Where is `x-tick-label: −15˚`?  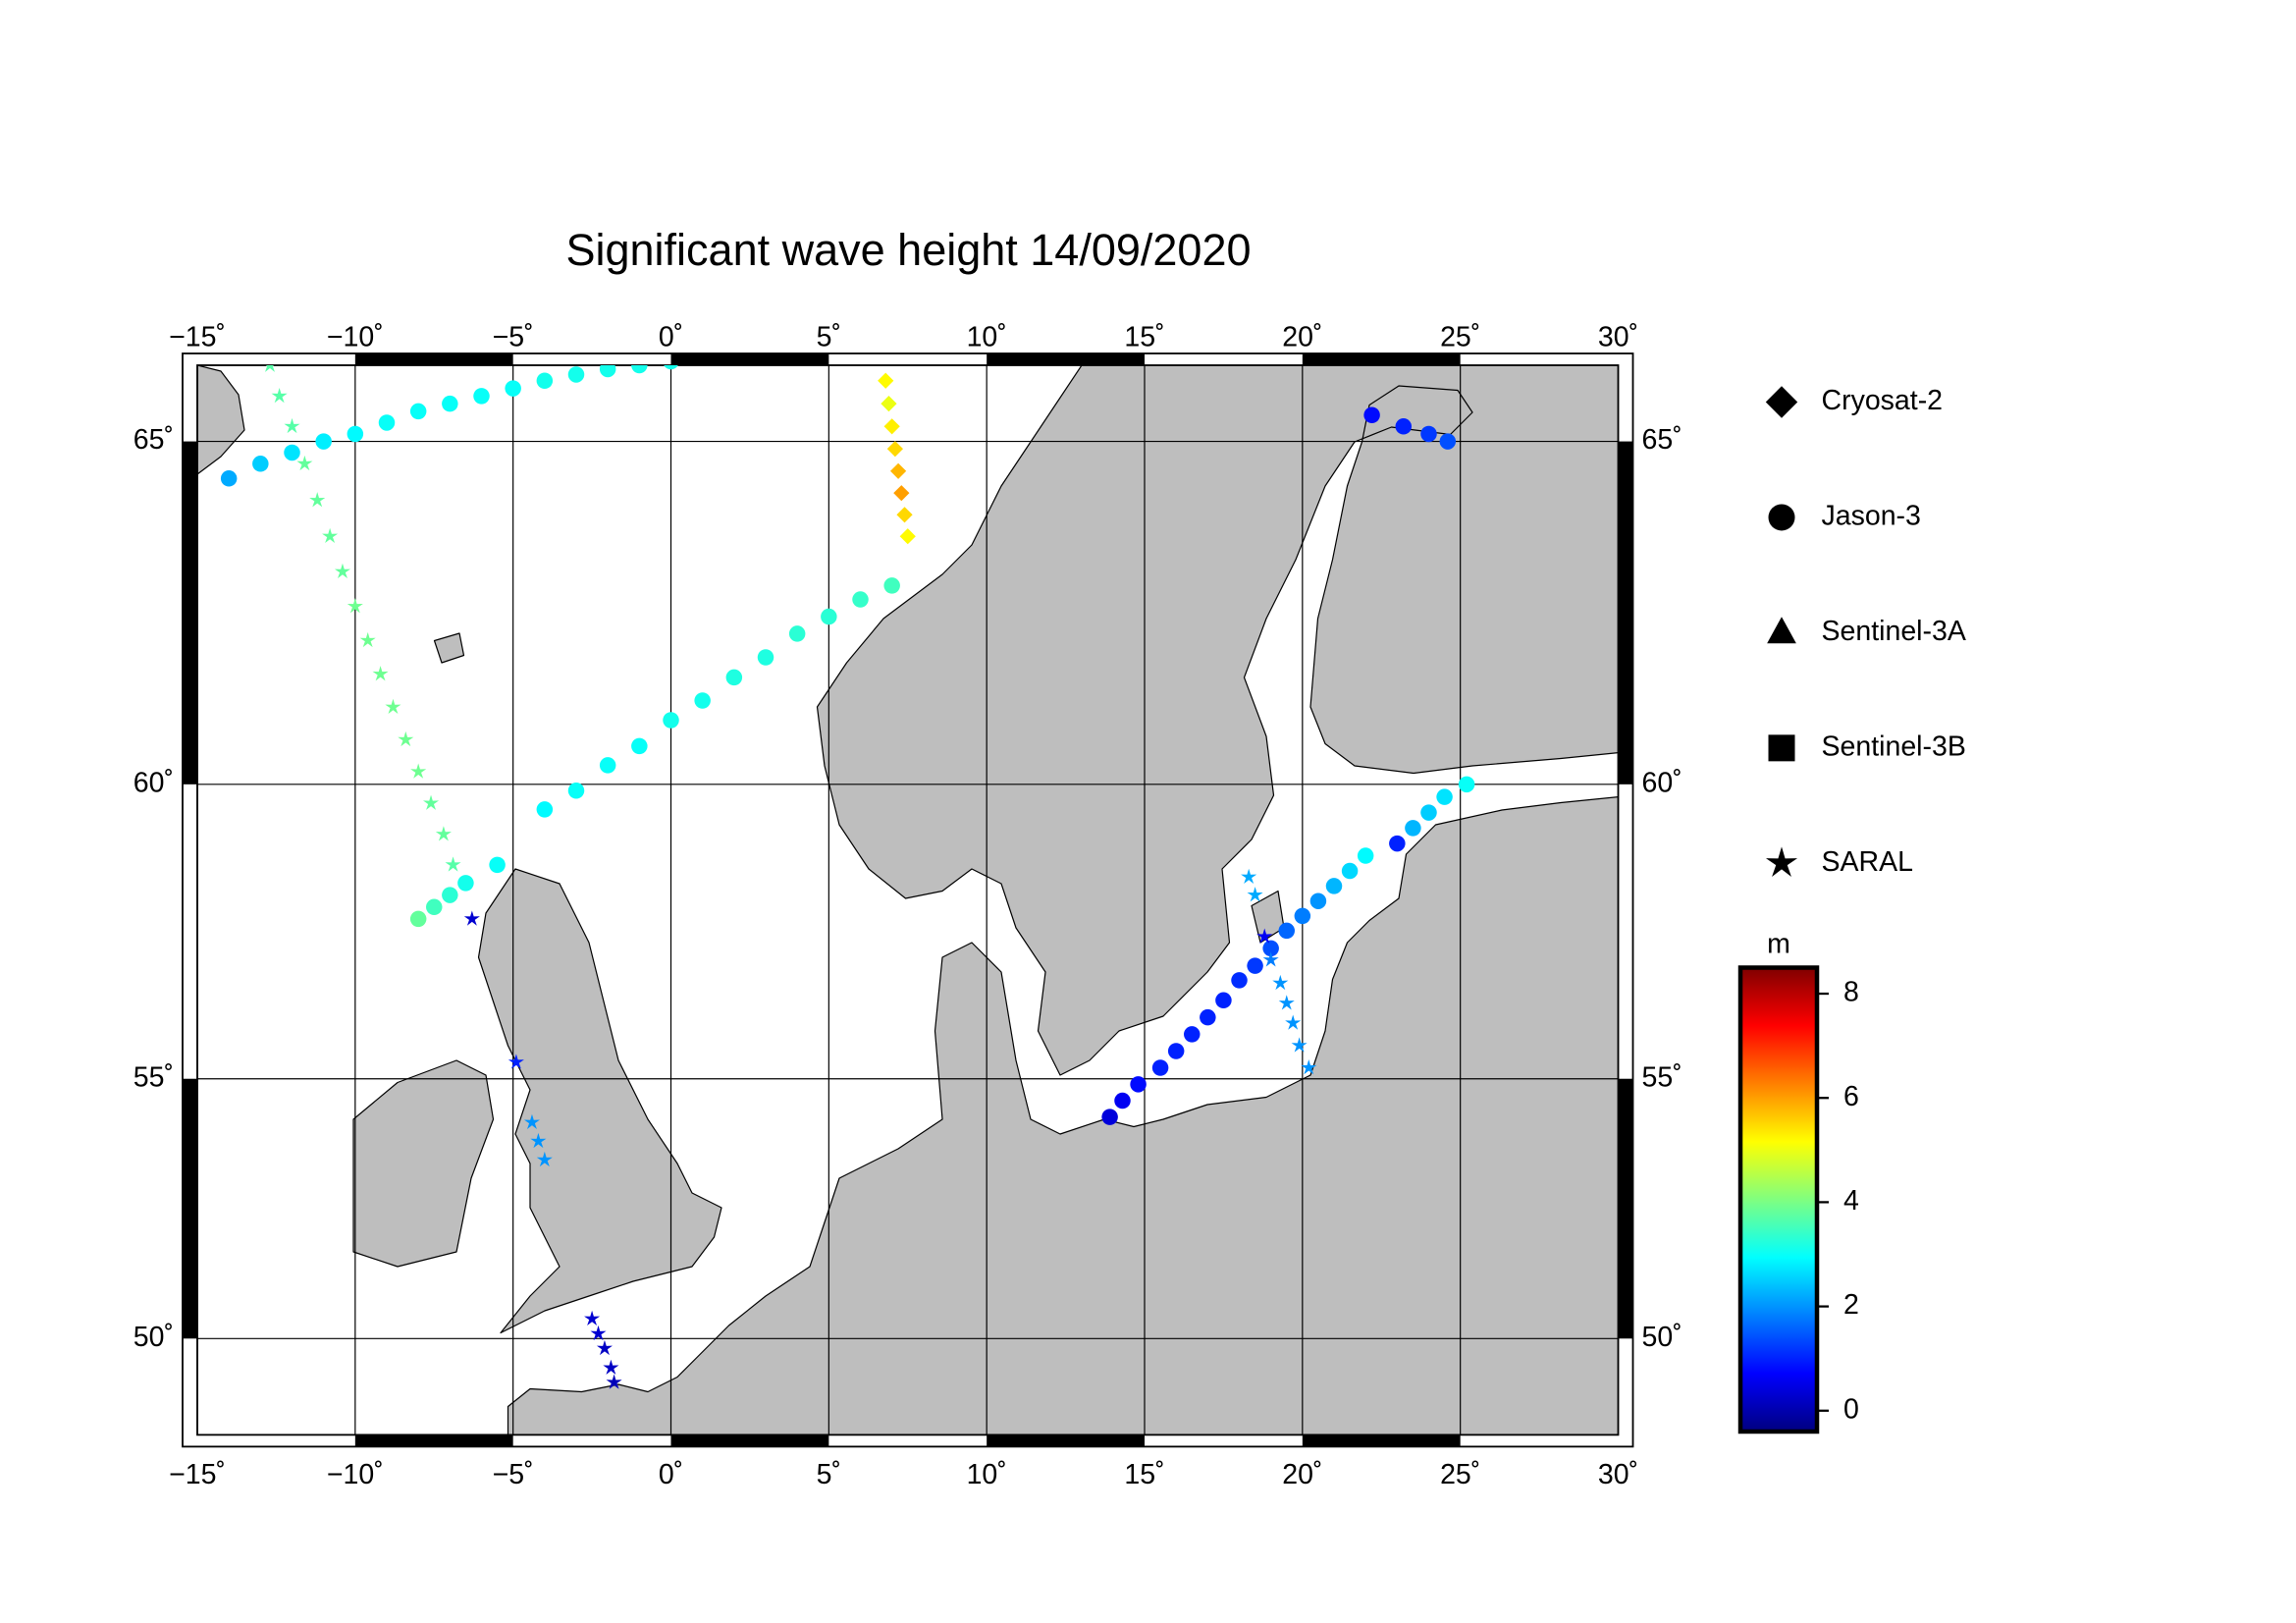
x-tick-label: −15˚ is located at coordinates (197, 1474).